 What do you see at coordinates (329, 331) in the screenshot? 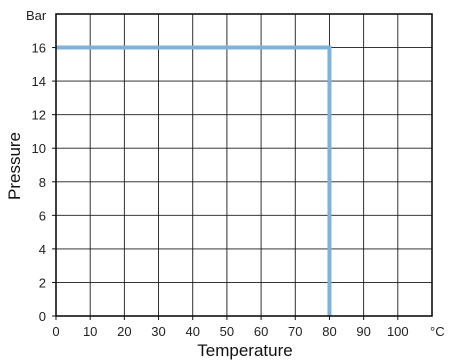
I see `x-tick-label: 80` at bounding box center [329, 331].